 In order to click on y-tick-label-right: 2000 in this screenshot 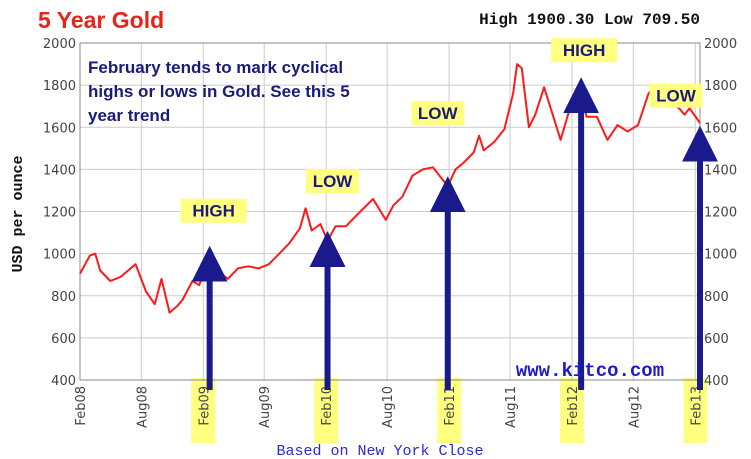, I will do `click(720, 44)`.